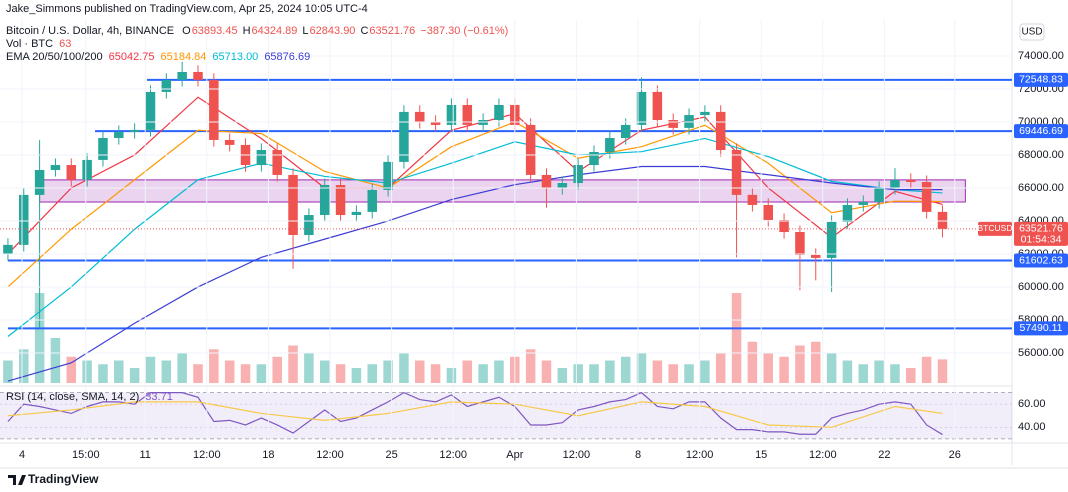  I want to click on ohlc-value: 63893.45, so click(215, 31).